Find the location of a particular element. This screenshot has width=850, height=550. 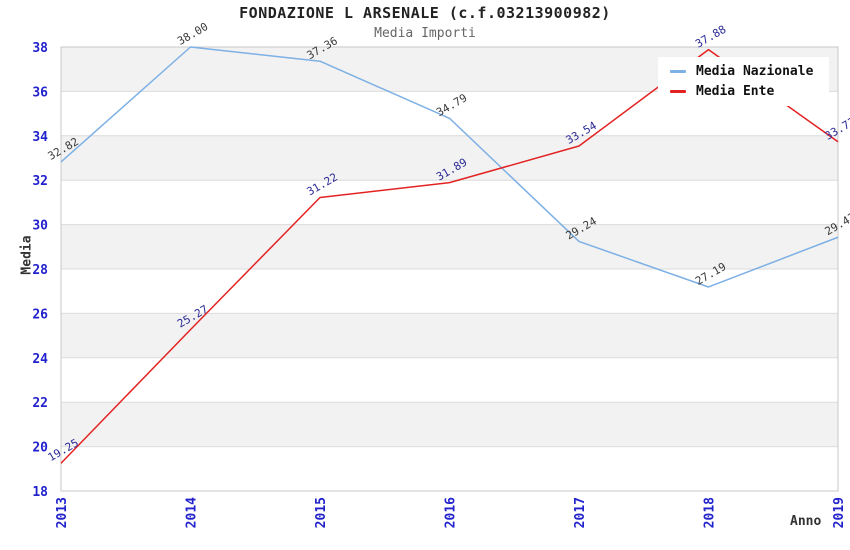

x-tick-label: 2019 is located at coordinates (839, 512).